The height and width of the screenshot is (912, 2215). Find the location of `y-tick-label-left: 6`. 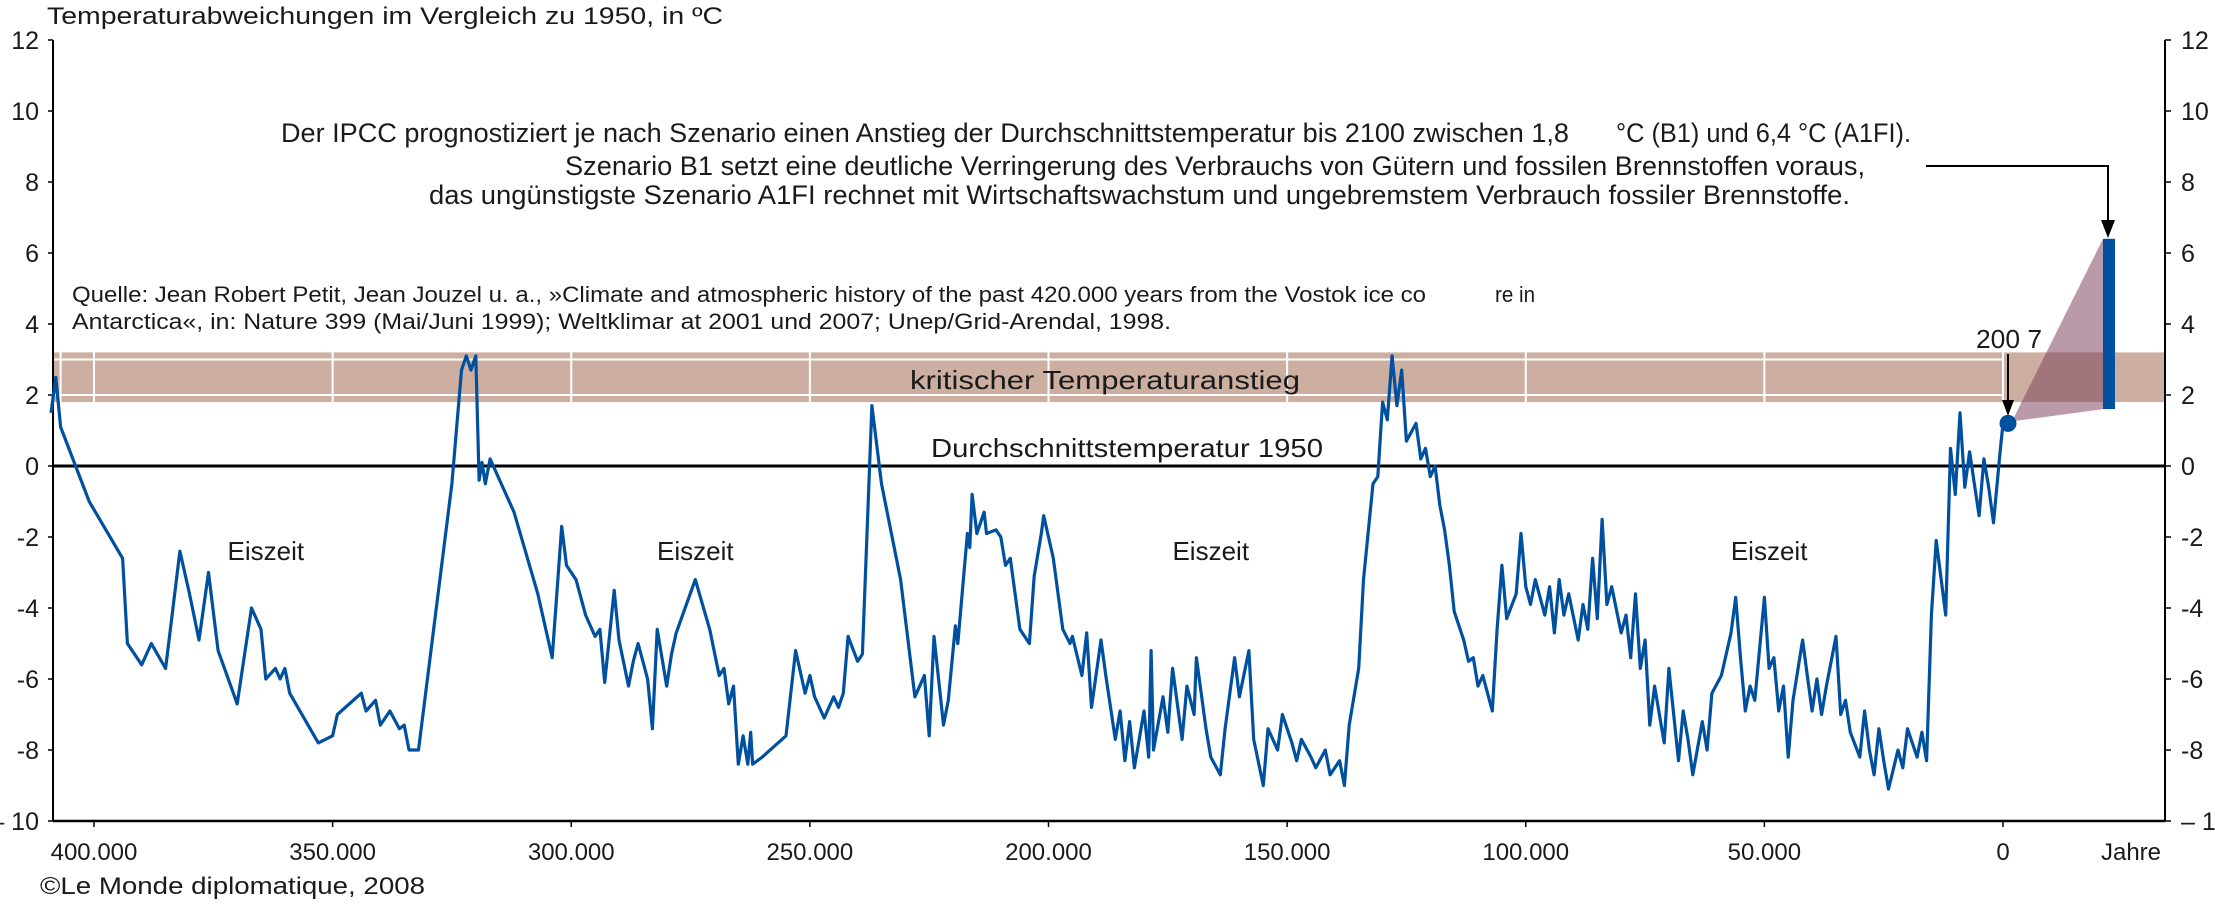

y-tick-label-left: 6 is located at coordinates (32, 254).